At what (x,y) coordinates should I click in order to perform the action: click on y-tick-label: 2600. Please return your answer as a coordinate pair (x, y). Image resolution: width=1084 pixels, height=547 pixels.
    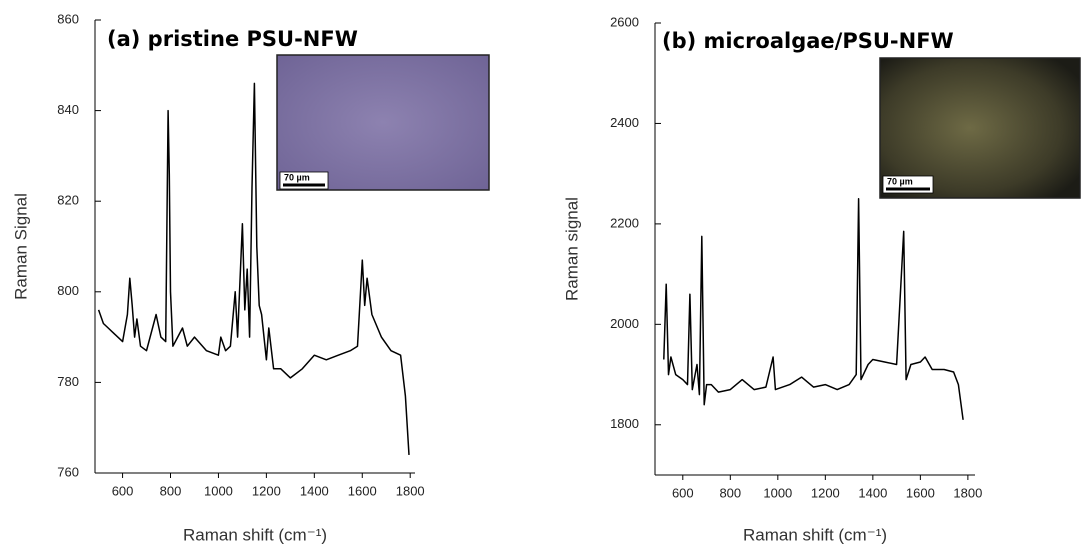
    Looking at the image, I should click on (624, 21).